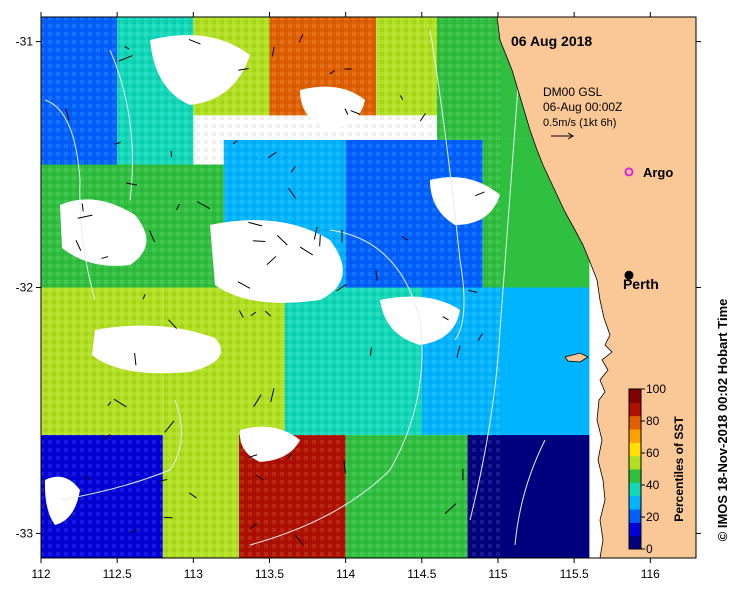 The image size is (739, 592). Describe the element at coordinates (269, 574) in the screenshot. I see `x-tick-label: 113.5` at that location.